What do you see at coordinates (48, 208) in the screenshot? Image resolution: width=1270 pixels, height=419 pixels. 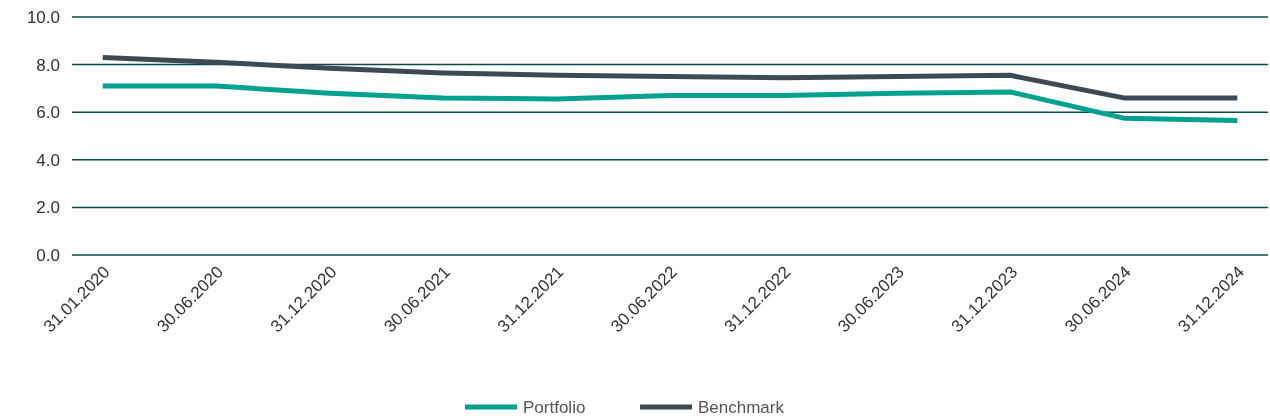 I see `y-tick-label: 2.0` at bounding box center [48, 208].